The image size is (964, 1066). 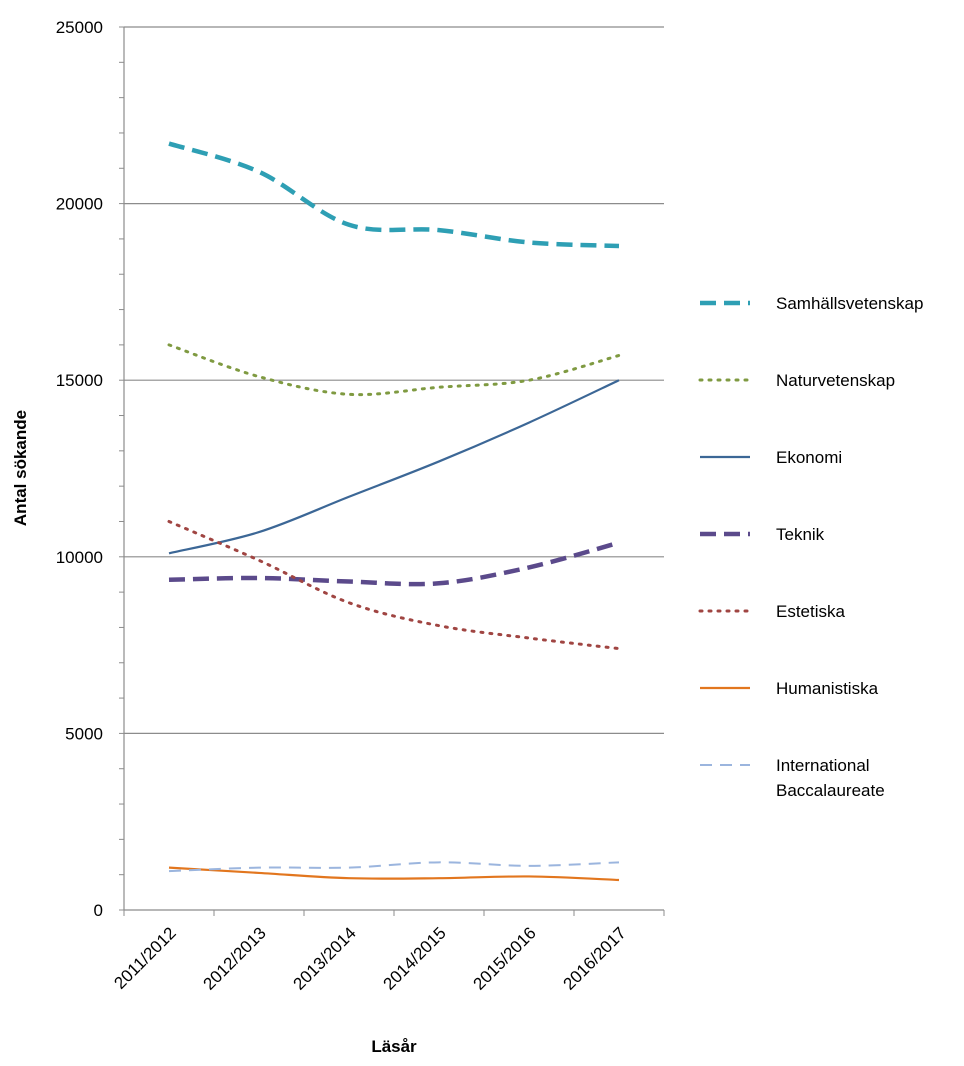 What do you see at coordinates (325, 958) in the screenshot?
I see `x-tick-label: 2013/2014` at bounding box center [325, 958].